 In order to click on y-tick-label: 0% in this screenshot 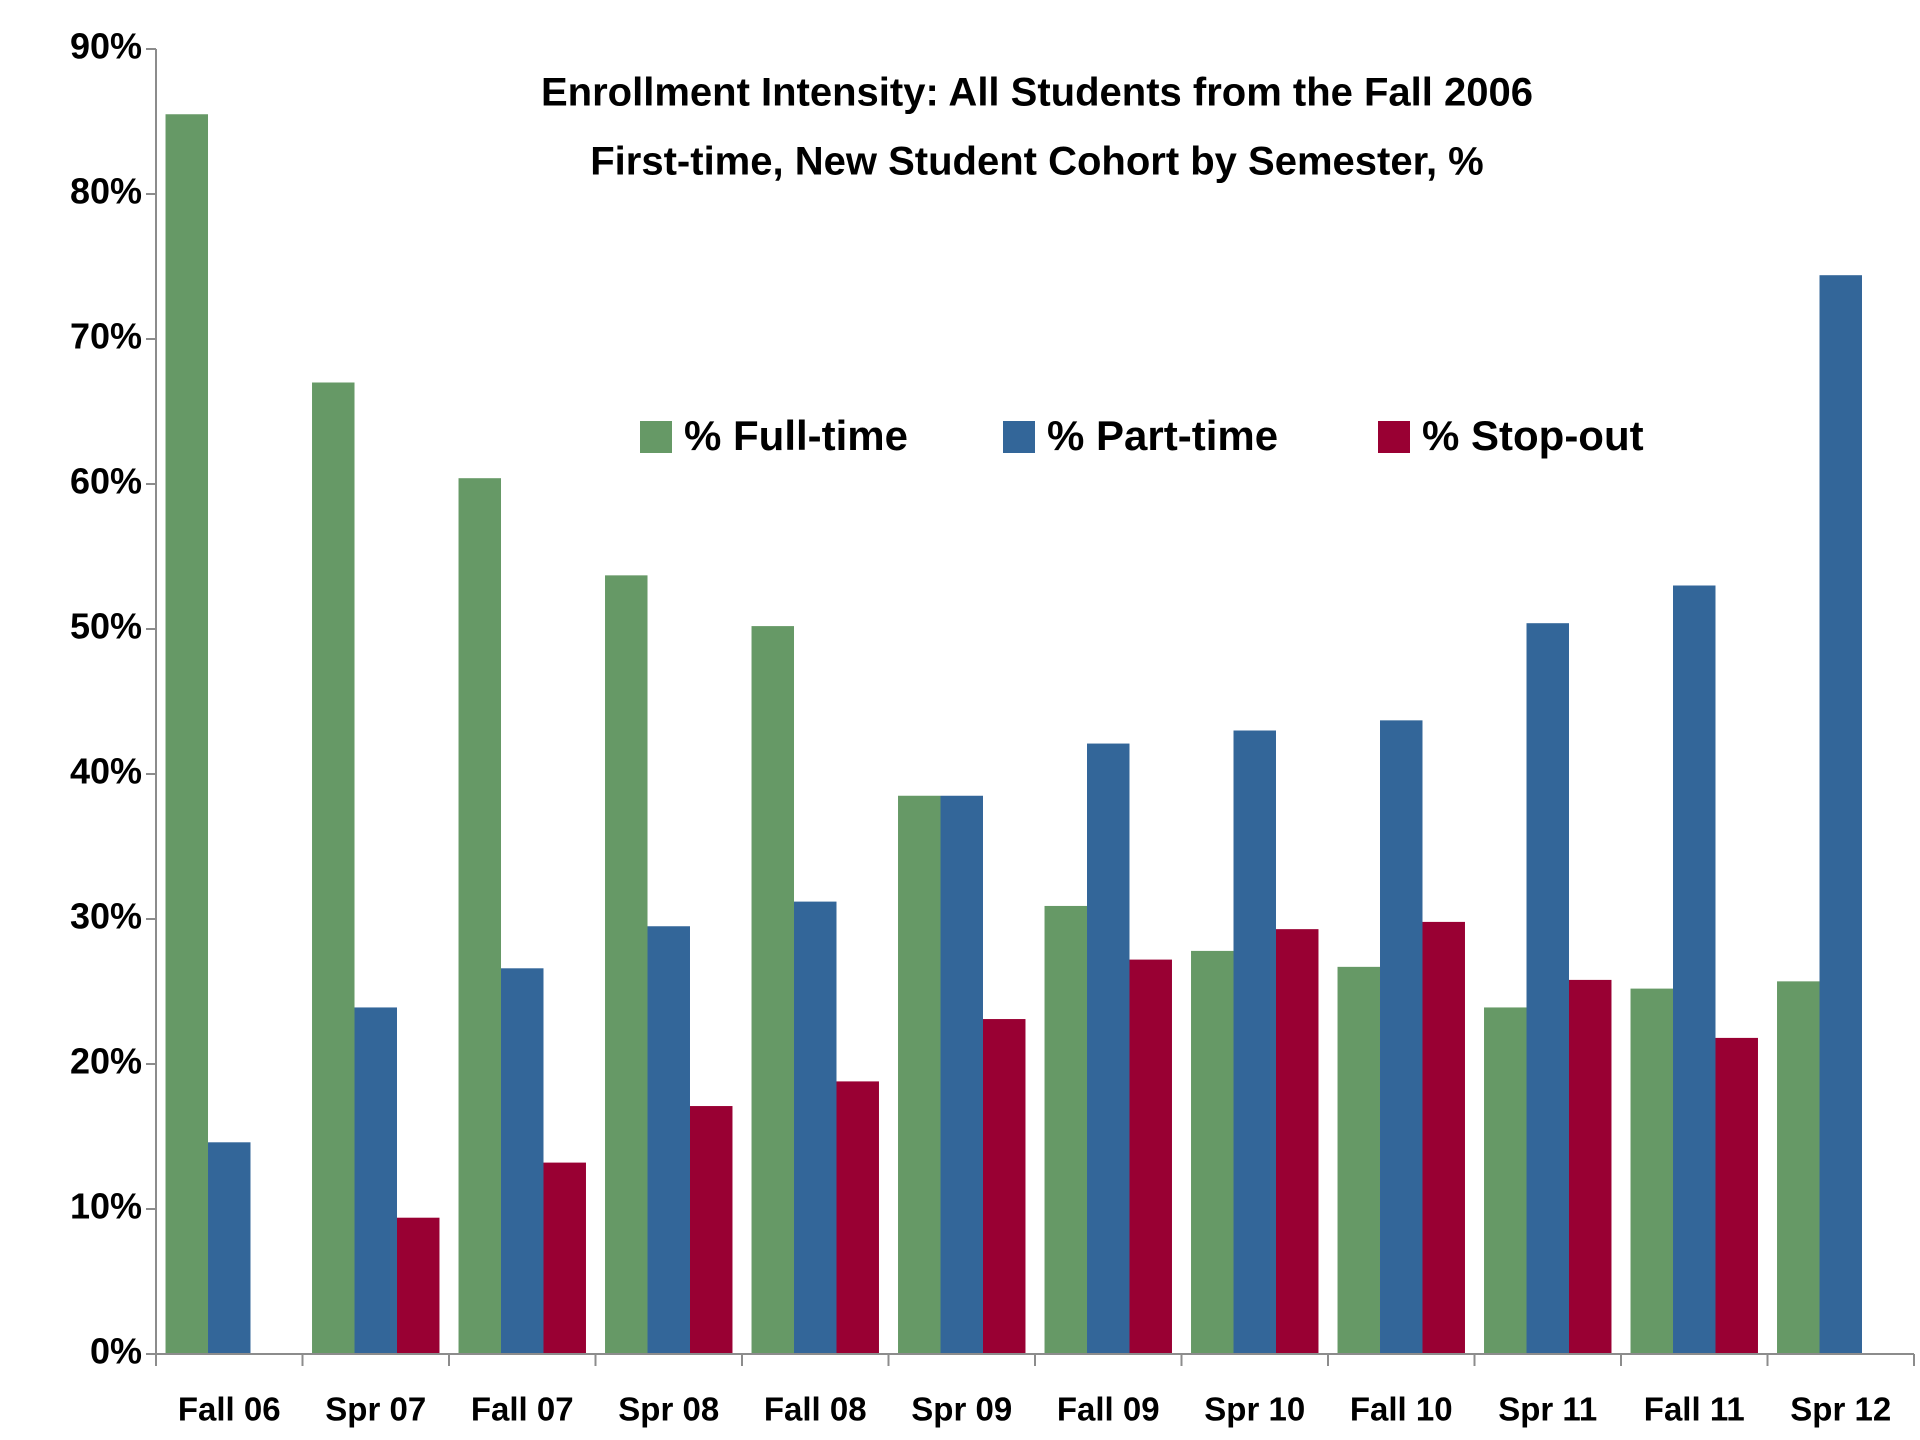, I will do `click(116, 1351)`.